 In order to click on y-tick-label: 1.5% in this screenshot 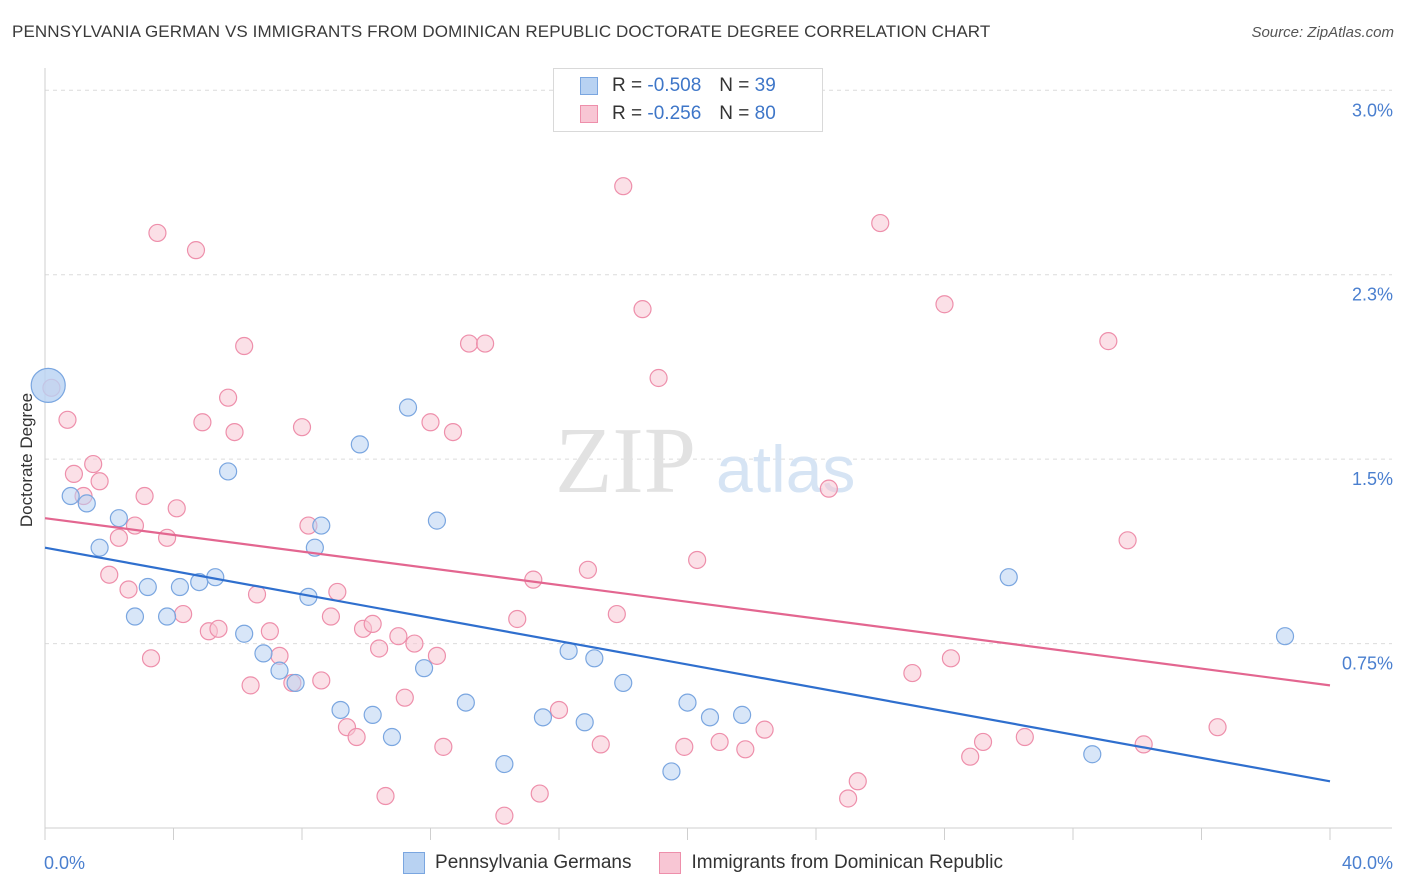, I will do `click(1372, 479)`.